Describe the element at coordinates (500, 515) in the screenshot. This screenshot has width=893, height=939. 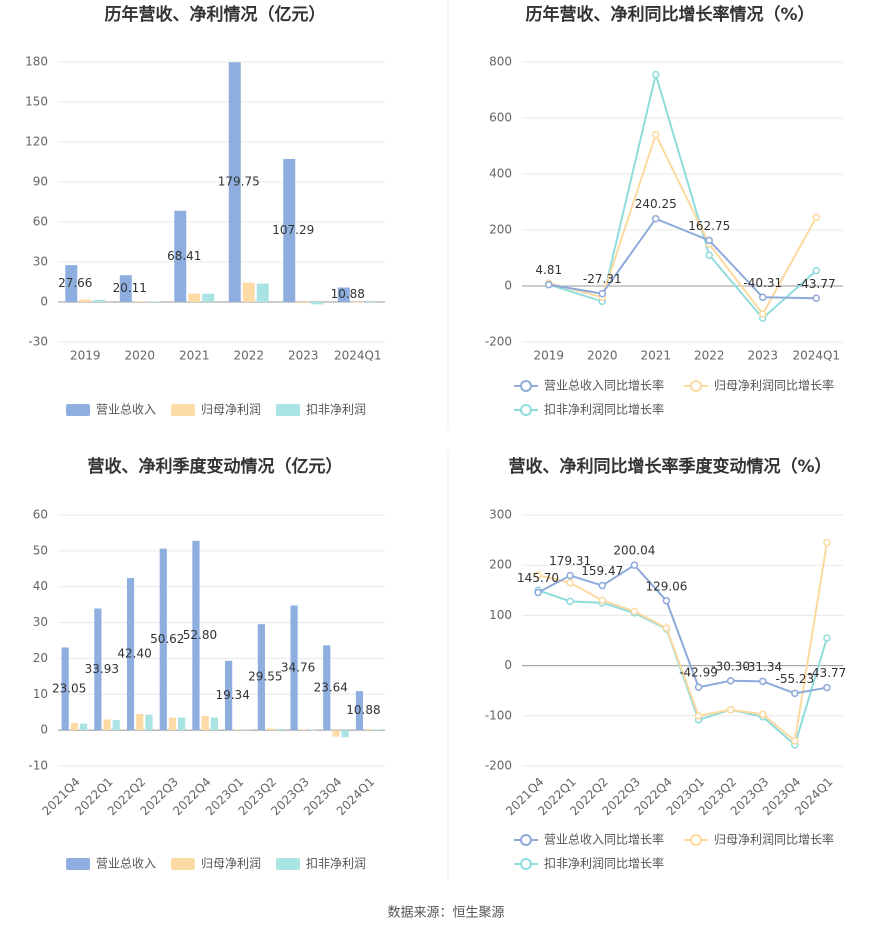
I see `y-tick-label: 300` at that location.